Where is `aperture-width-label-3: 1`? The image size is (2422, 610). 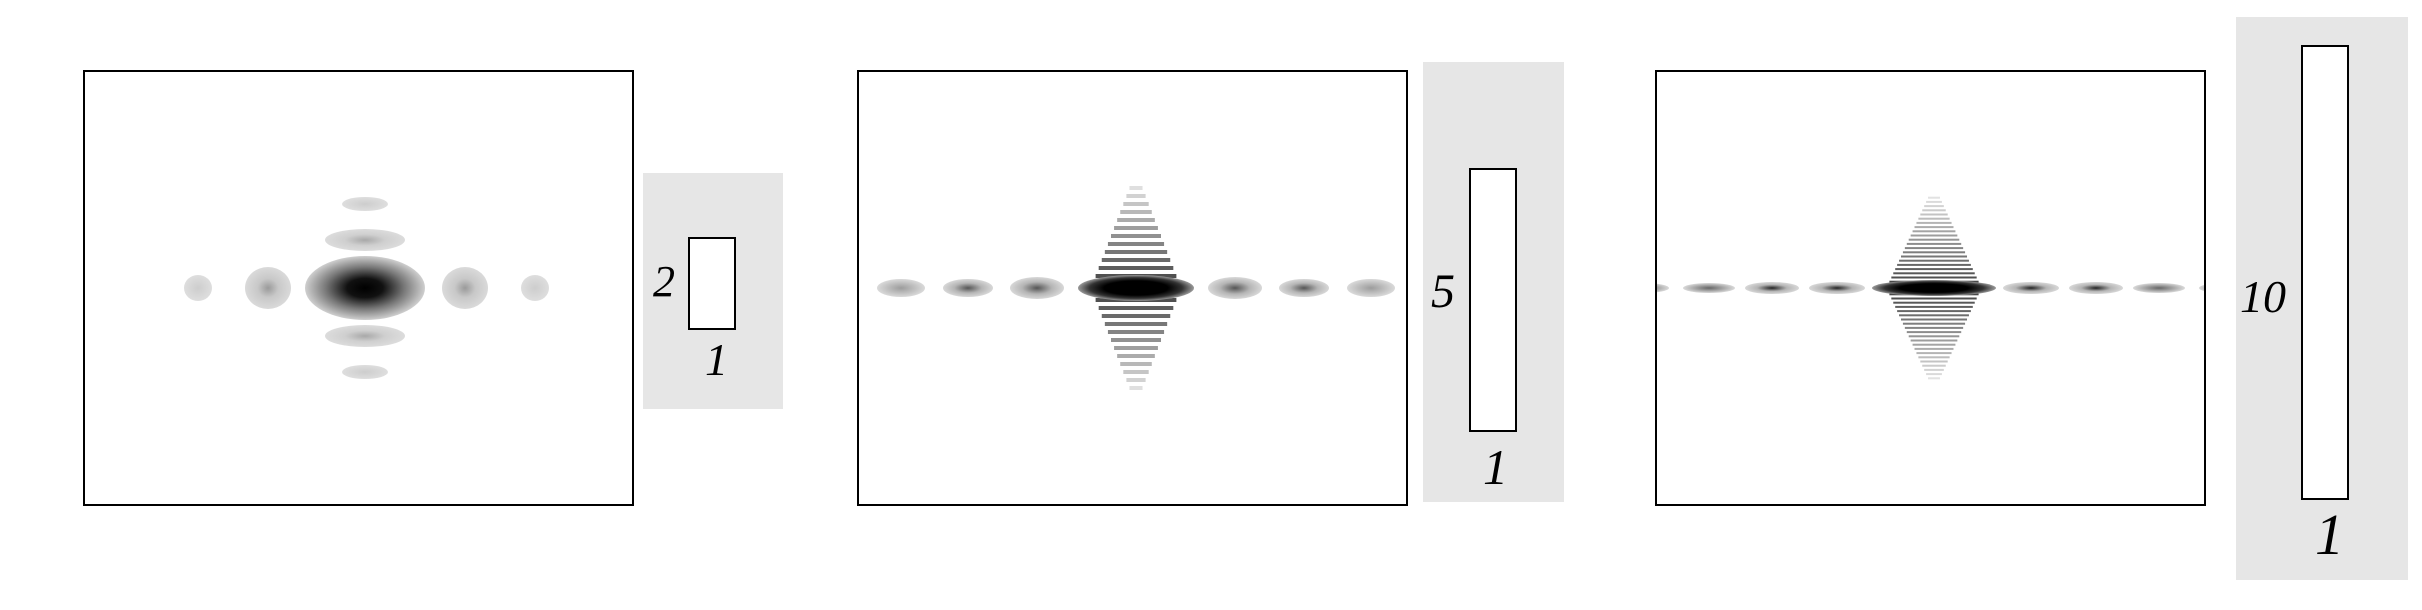
aperture-width-label-3: 1 is located at coordinates (2329, 534).